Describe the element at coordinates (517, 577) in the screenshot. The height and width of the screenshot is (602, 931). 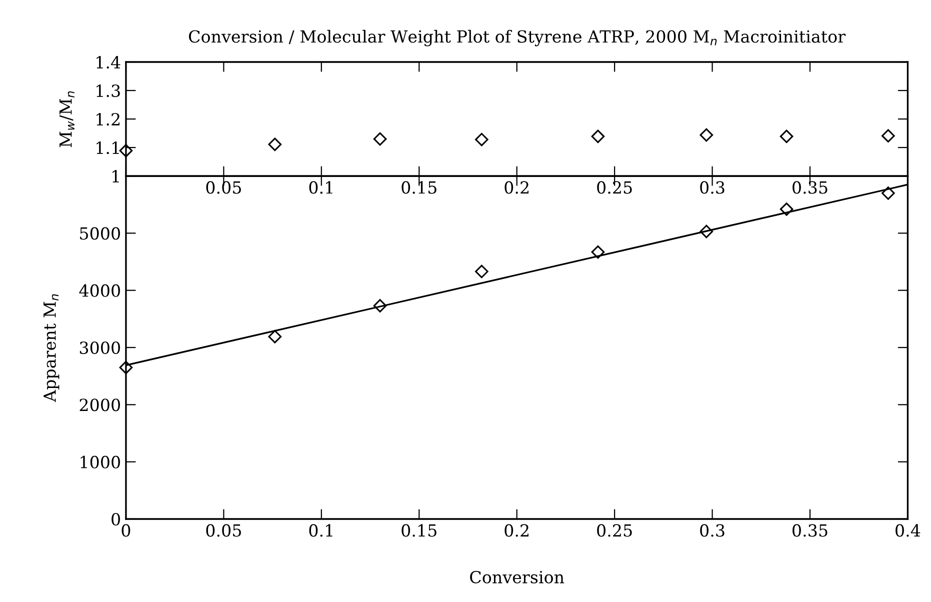
I see `x-axis-title: Conversion` at that location.